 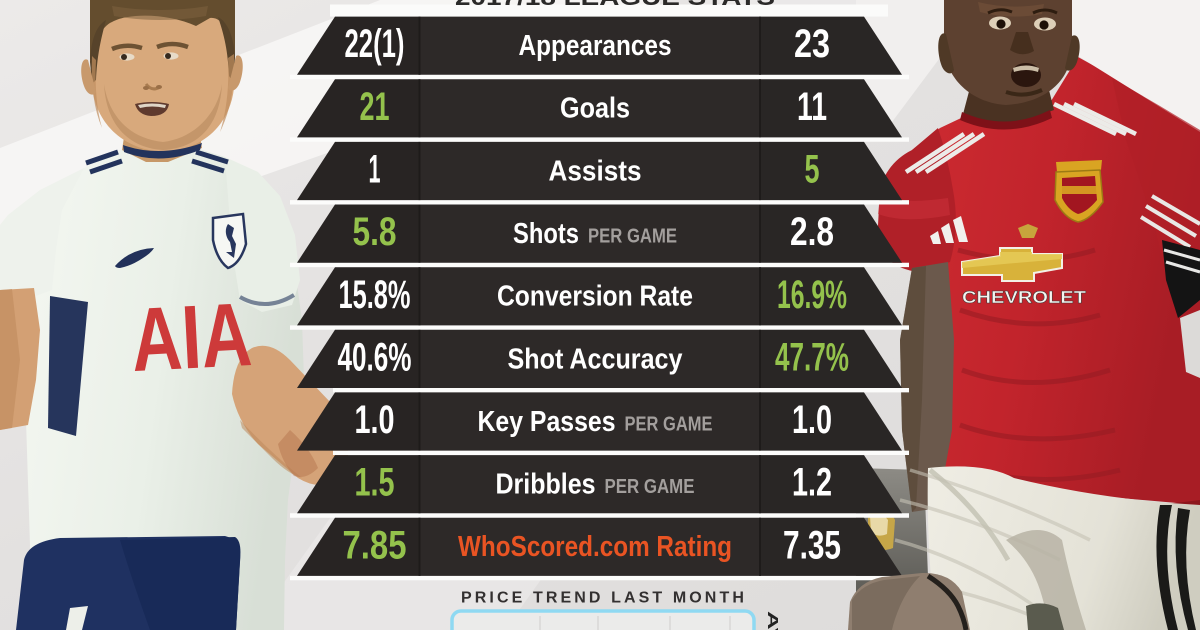 What do you see at coordinates (191, 338) in the screenshot?
I see `svg-text: AIA` at bounding box center [191, 338].